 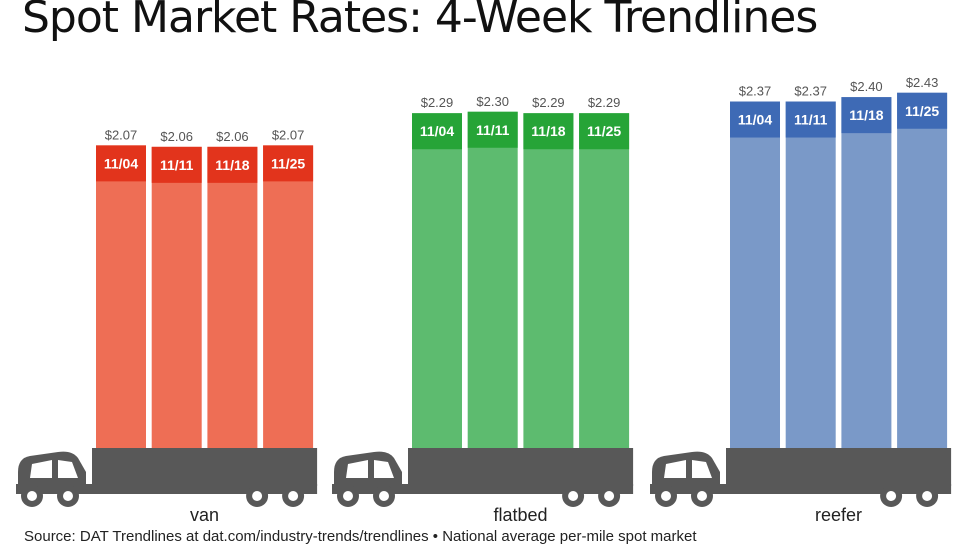 I want to click on chart-title: Spot Market Rates: 4-Week Trendlines, so click(x=420, y=21).